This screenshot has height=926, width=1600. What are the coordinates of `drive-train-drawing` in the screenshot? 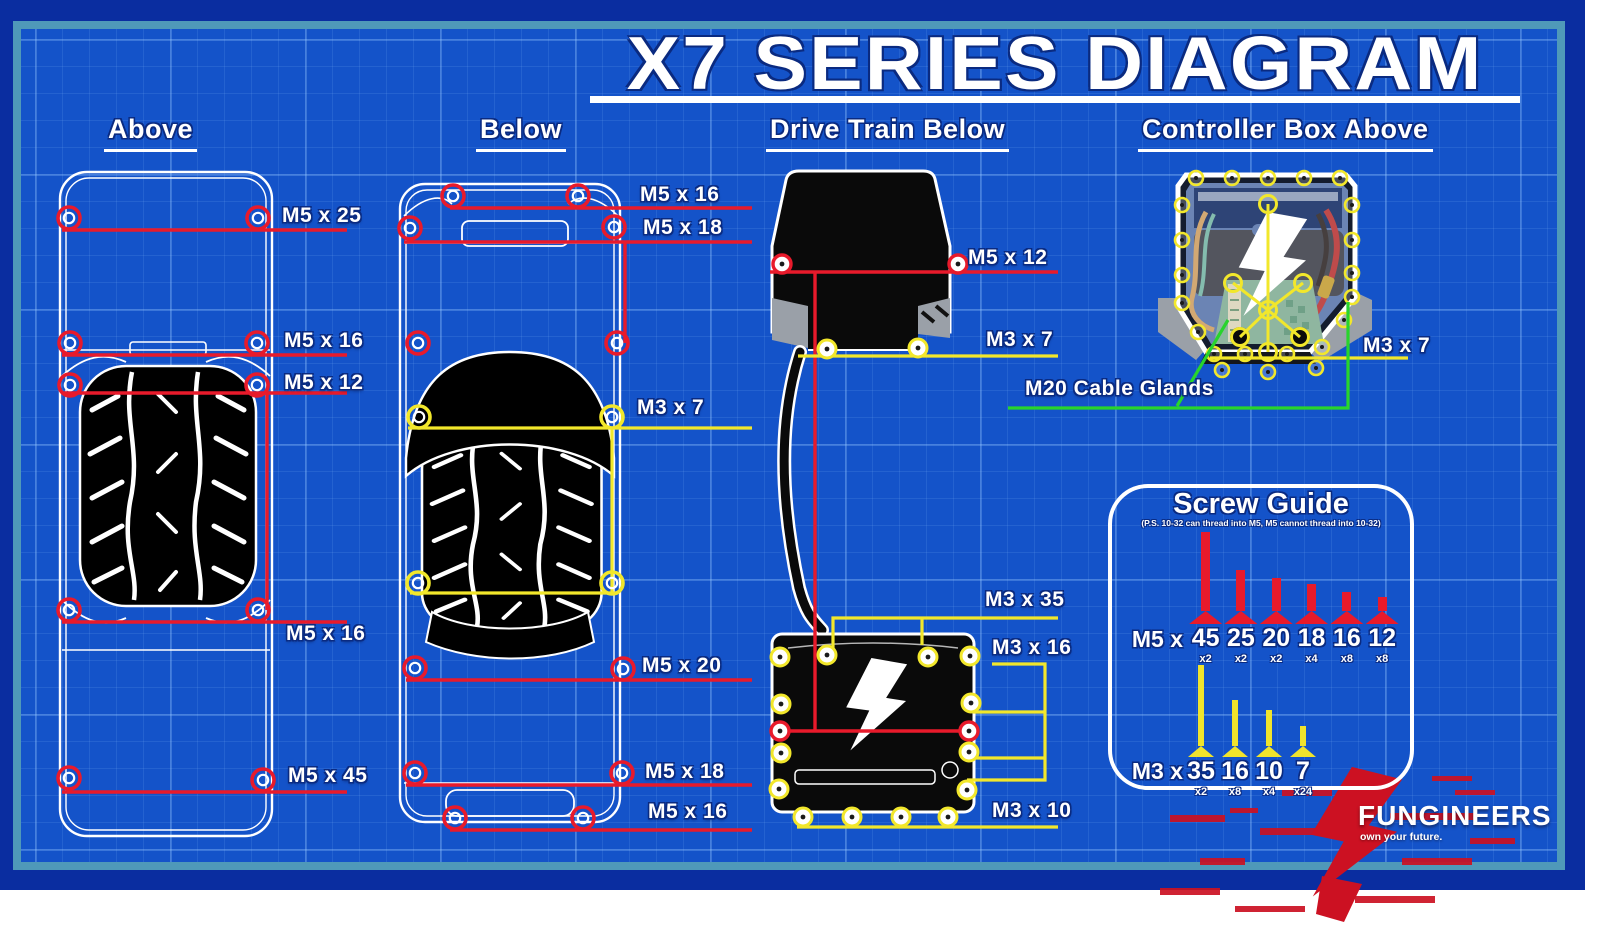 It's located at (873, 491).